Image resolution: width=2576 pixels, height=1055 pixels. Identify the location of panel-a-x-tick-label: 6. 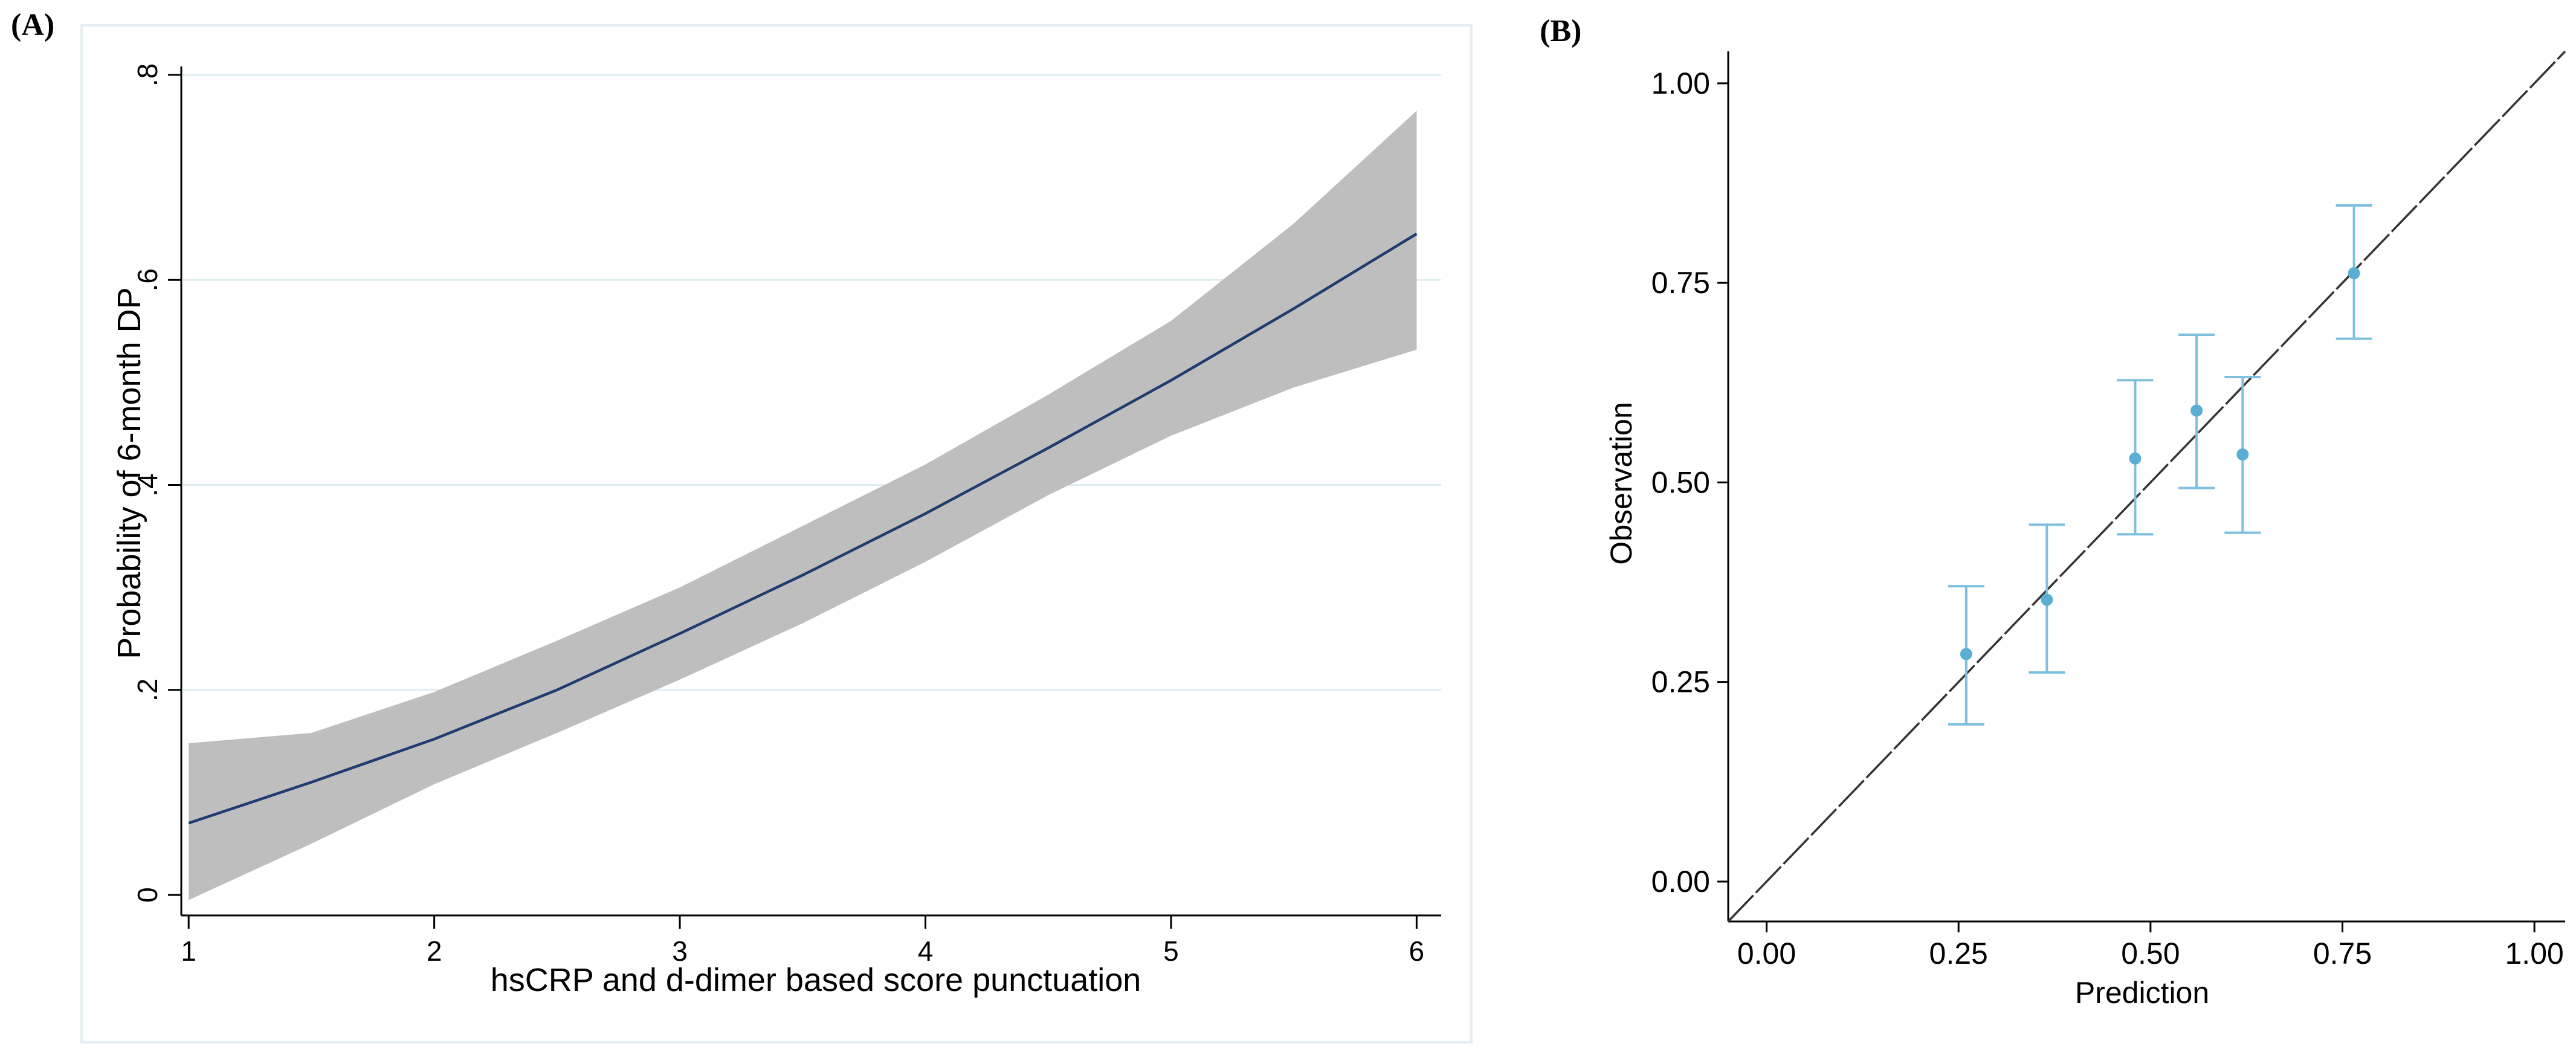
(1417, 951).